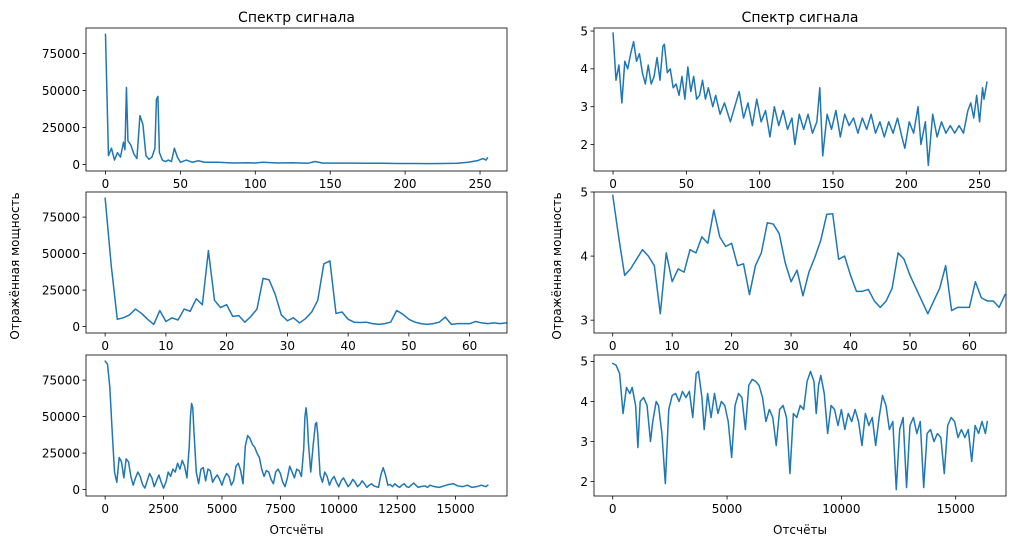 This screenshot has width=1023, height=547. Describe the element at coordinates (557, 265) in the screenshot. I see `ylabel-right: Отражённая мощность` at that location.